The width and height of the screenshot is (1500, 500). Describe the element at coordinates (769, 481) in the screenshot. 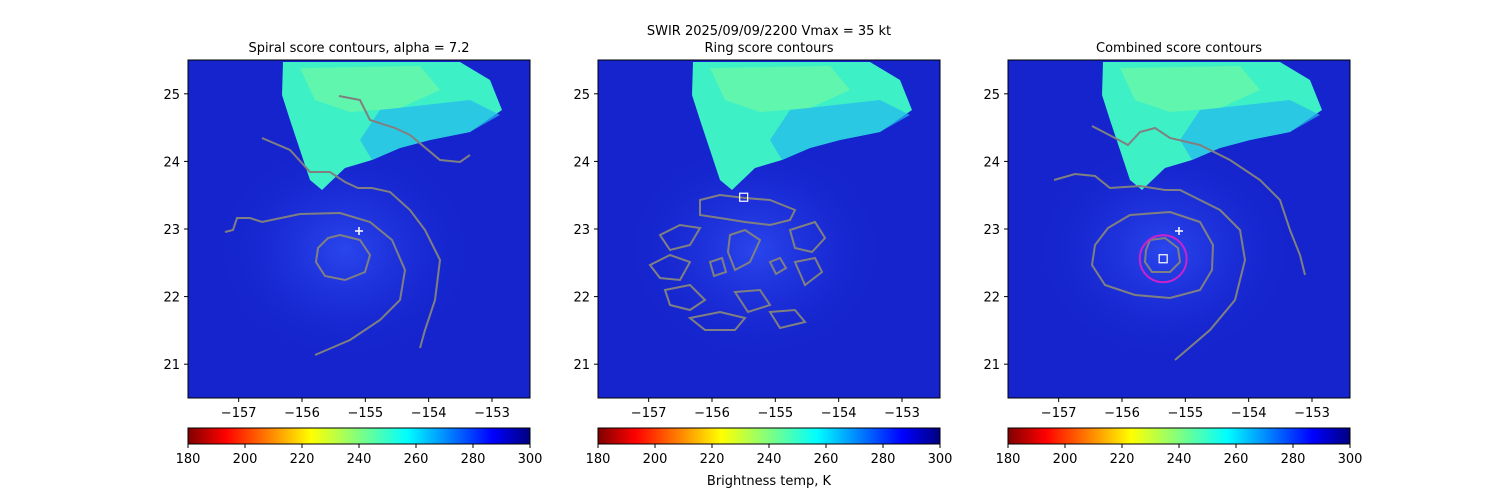

I see `colorbar-label: Brightness temp, K` at that location.